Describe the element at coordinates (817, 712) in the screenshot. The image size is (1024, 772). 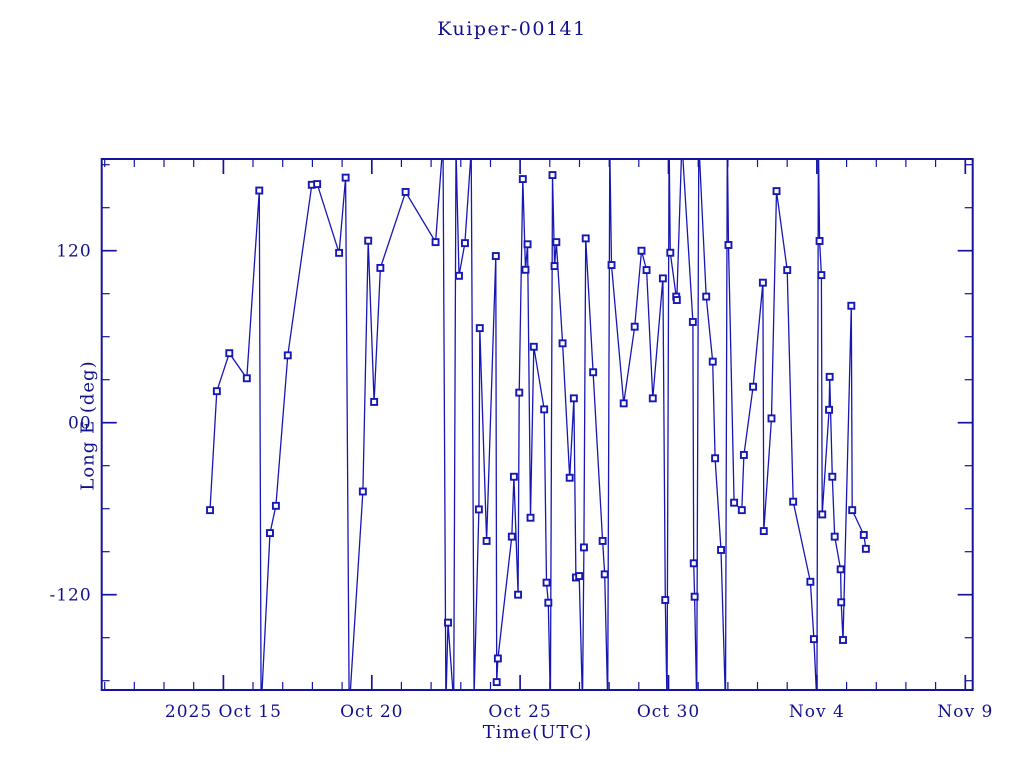
I see `x-tick-label: Nov 4` at that location.